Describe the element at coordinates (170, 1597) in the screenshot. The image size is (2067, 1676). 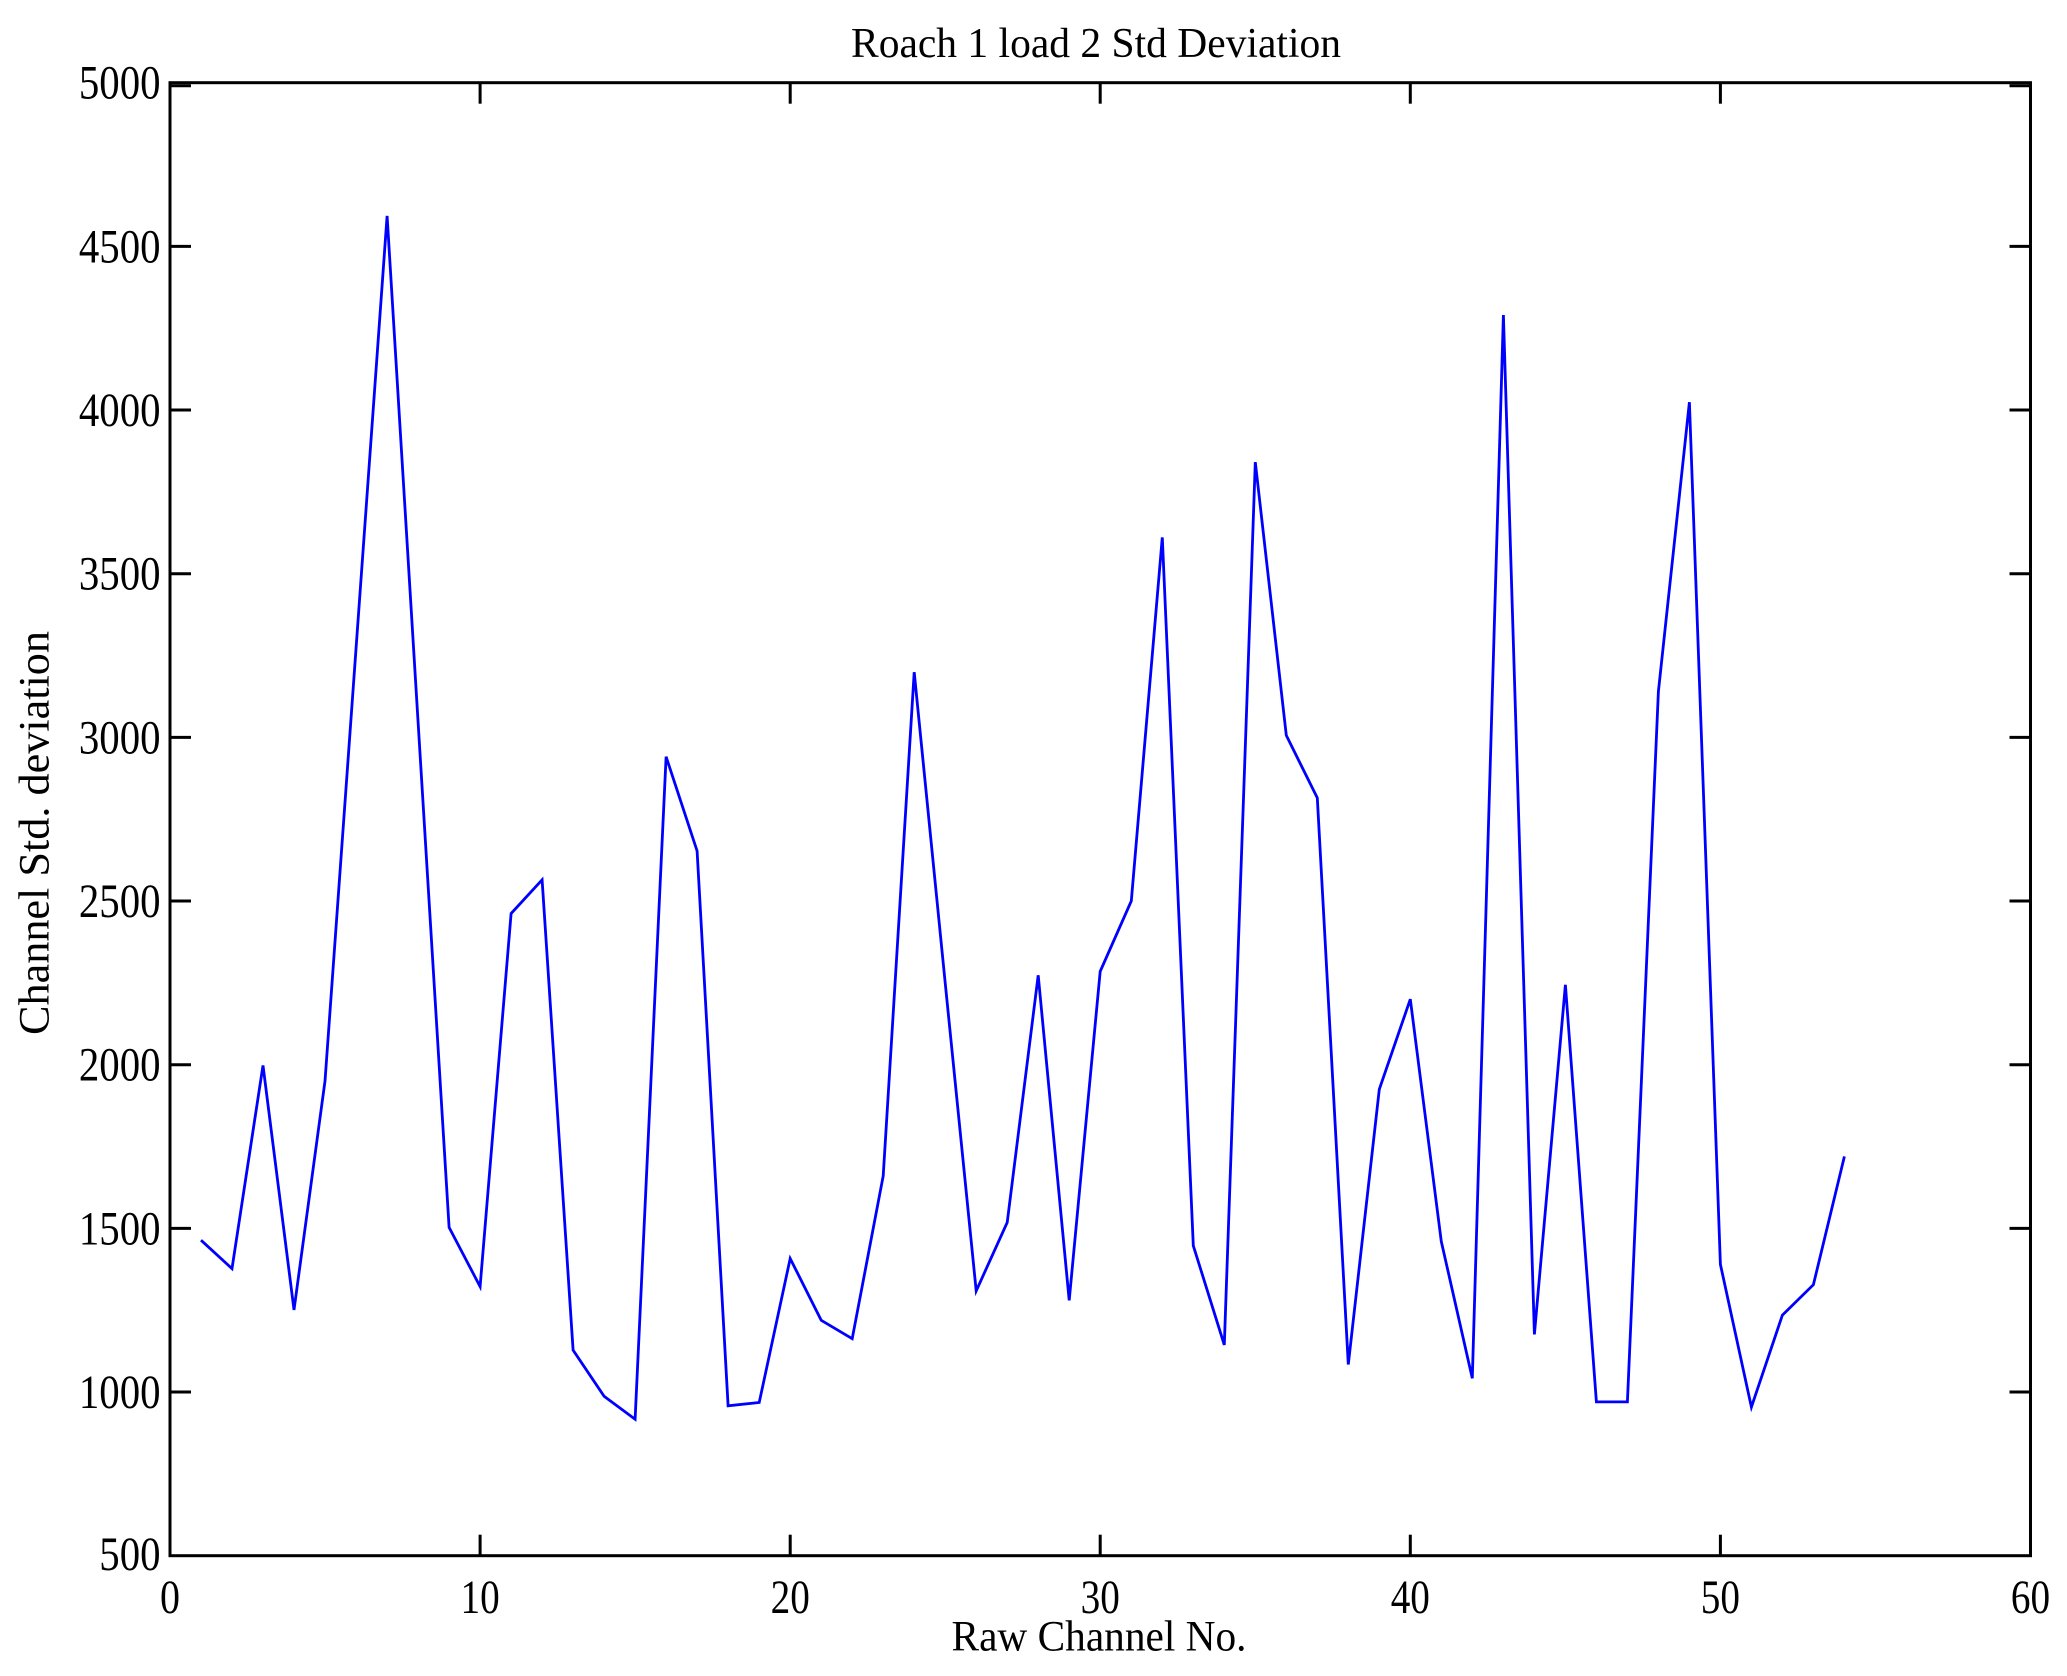
I see `svg-text: 0` at that location.